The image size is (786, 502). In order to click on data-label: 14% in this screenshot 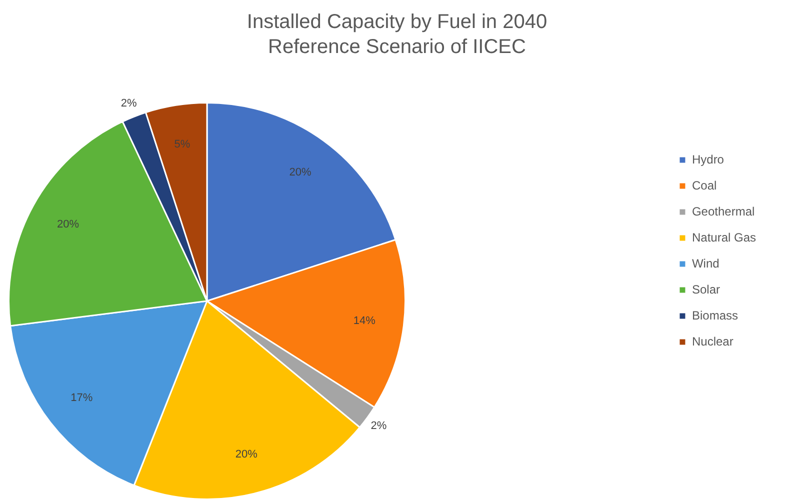, I will do `click(364, 320)`.